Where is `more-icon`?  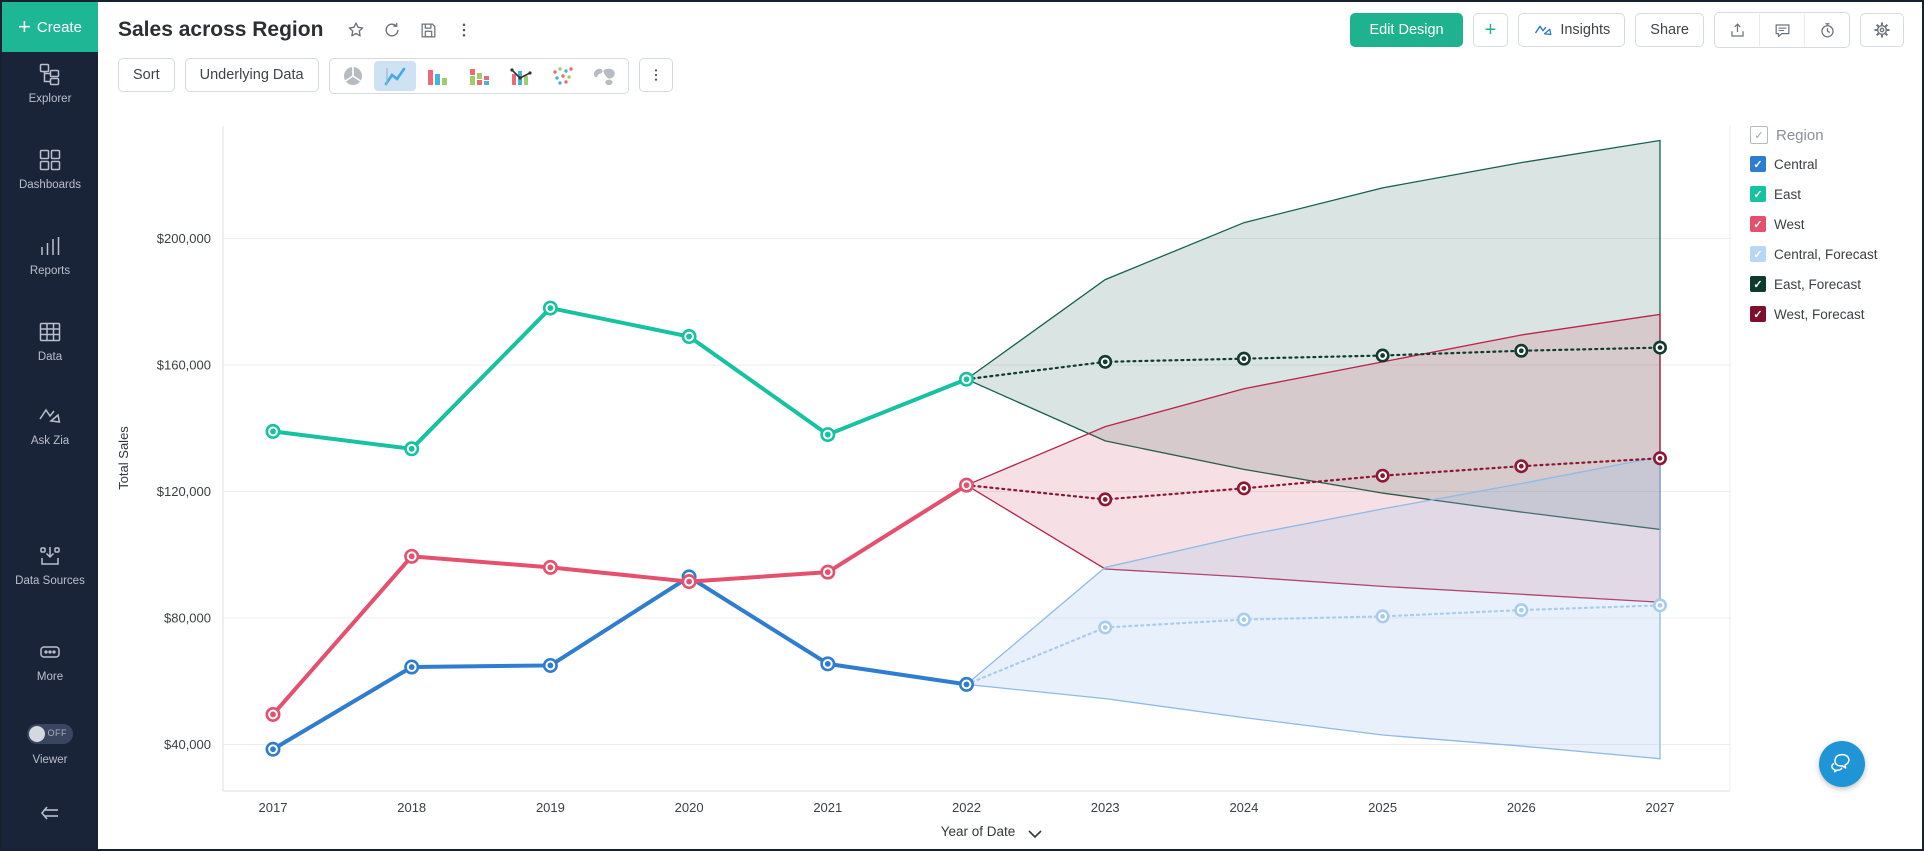
more-icon is located at coordinates (50, 652).